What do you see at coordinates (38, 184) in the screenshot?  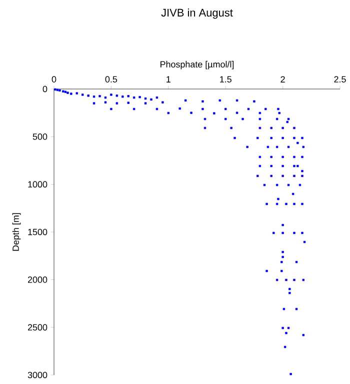 I see `y-tick-label: 1000` at bounding box center [38, 184].